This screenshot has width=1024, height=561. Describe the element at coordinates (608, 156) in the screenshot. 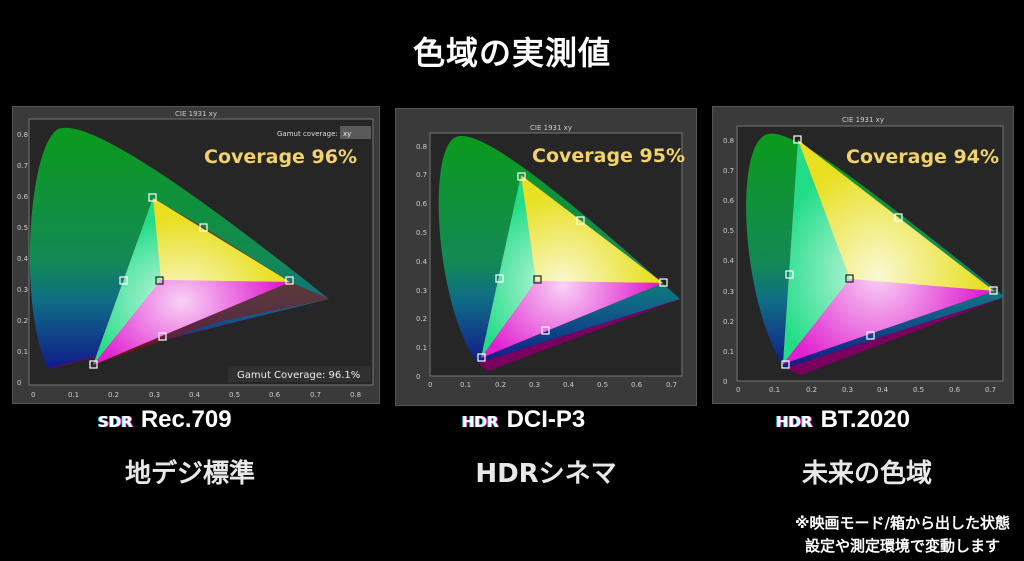

I see `coverage-annotation: Coverage 95%` at that location.